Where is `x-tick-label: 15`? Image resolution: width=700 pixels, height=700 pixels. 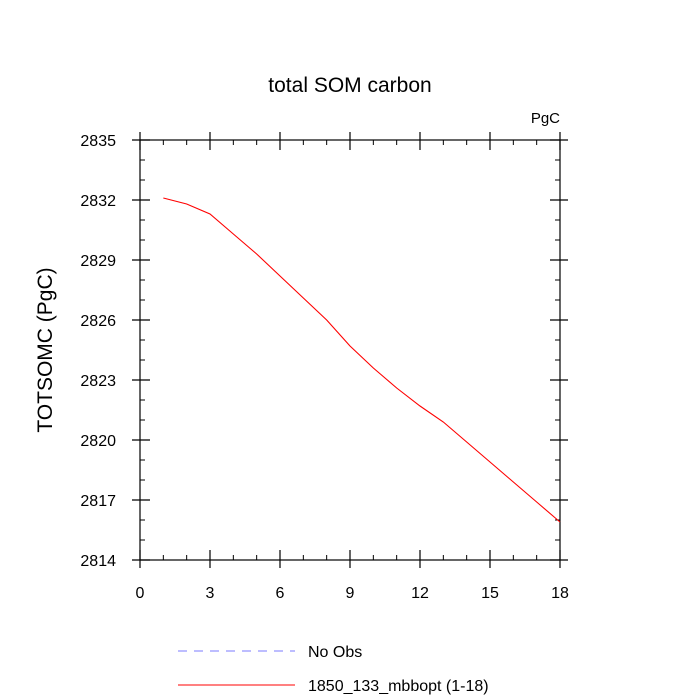
x-tick-label: 15 is located at coordinates (490, 593).